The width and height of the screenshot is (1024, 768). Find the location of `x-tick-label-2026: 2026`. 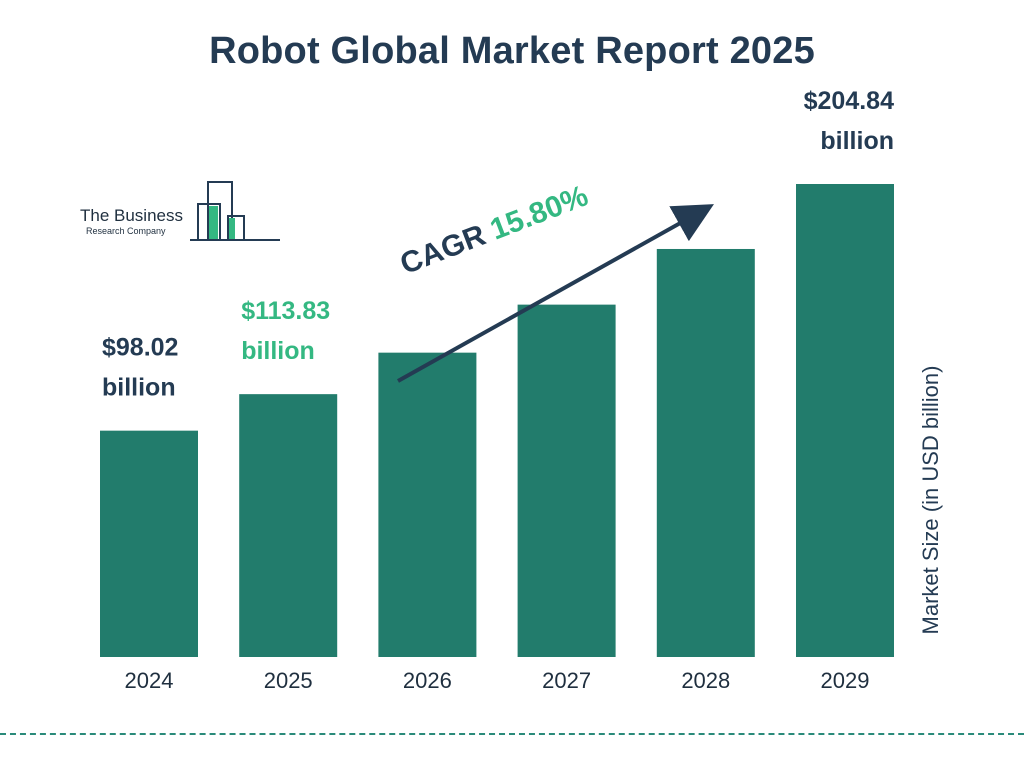

x-tick-label-2026: 2026 is located at coordinates (427, 680).